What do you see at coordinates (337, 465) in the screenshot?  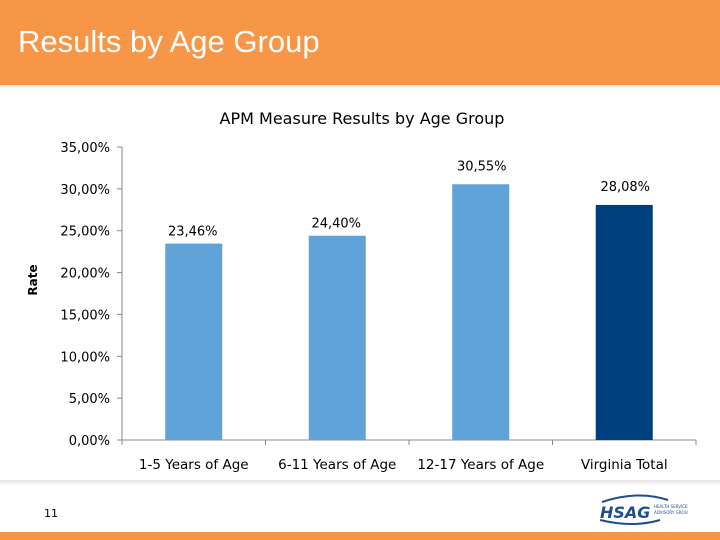 I see `x-tick-label: 6-11 Years of Age` at bounding box center [337, 465].